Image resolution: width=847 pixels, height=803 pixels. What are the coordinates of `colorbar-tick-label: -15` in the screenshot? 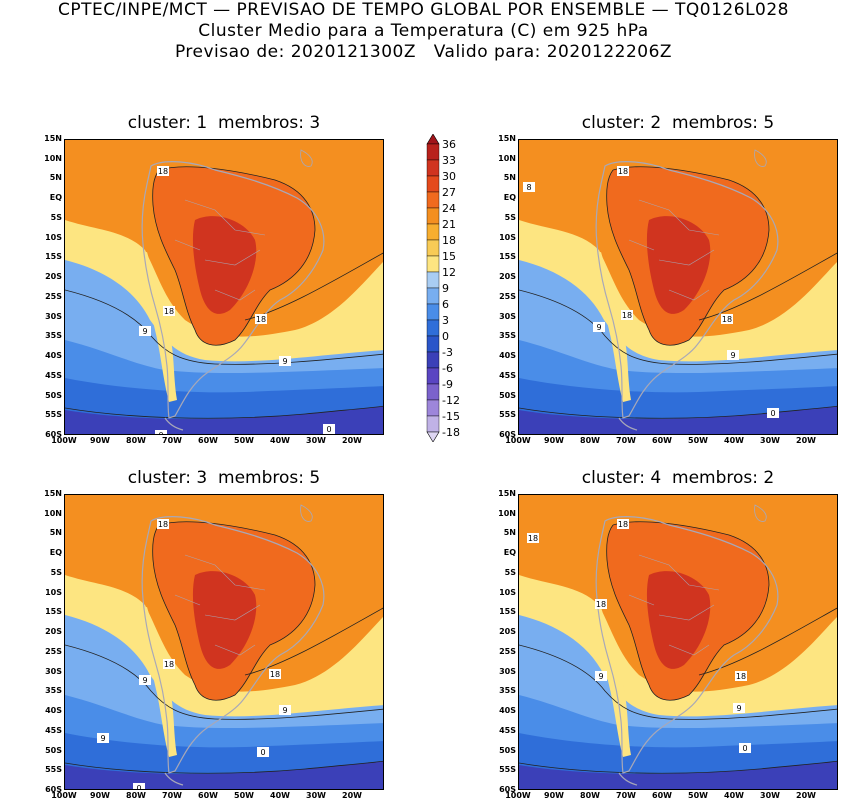 It's located at (451, 416).